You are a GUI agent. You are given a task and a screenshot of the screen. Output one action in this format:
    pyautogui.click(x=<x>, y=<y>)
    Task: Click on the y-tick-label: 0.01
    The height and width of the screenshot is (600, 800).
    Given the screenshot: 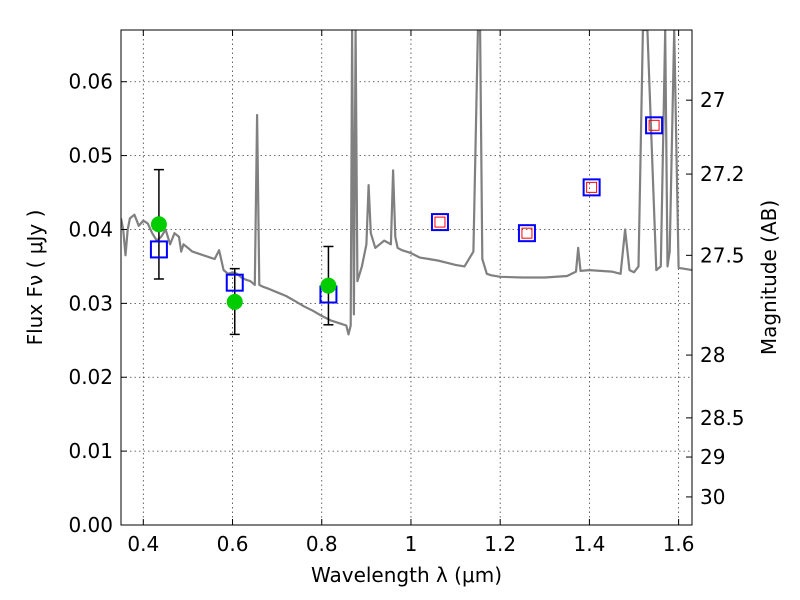 What is the action you would take?
    pyautogui.click(x=90, y=451)
    